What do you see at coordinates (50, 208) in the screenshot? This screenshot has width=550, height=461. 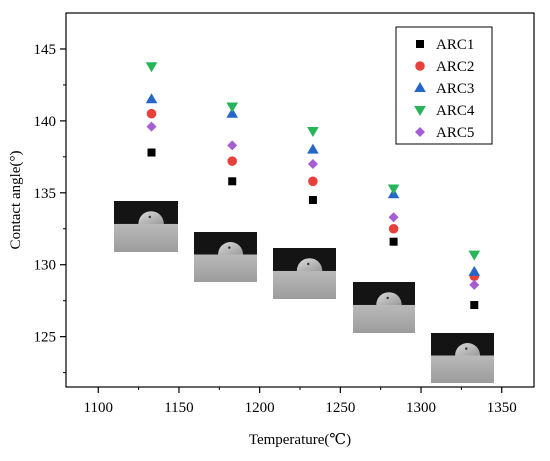 I see `y-axis: 125 130 135 140 145` at bounding box center [50, 208].